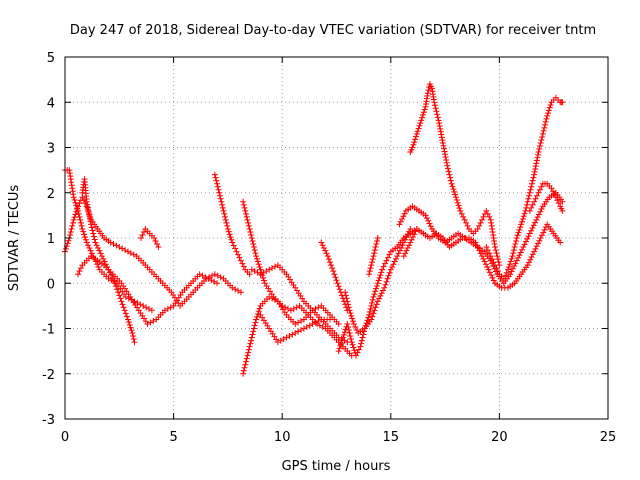 The height and width of the screenshot is (480, 640). What do you see at coordinates (391, 437) in the screenshot?
I see `x-tick-label: 15` at bounding box center [391, 437].